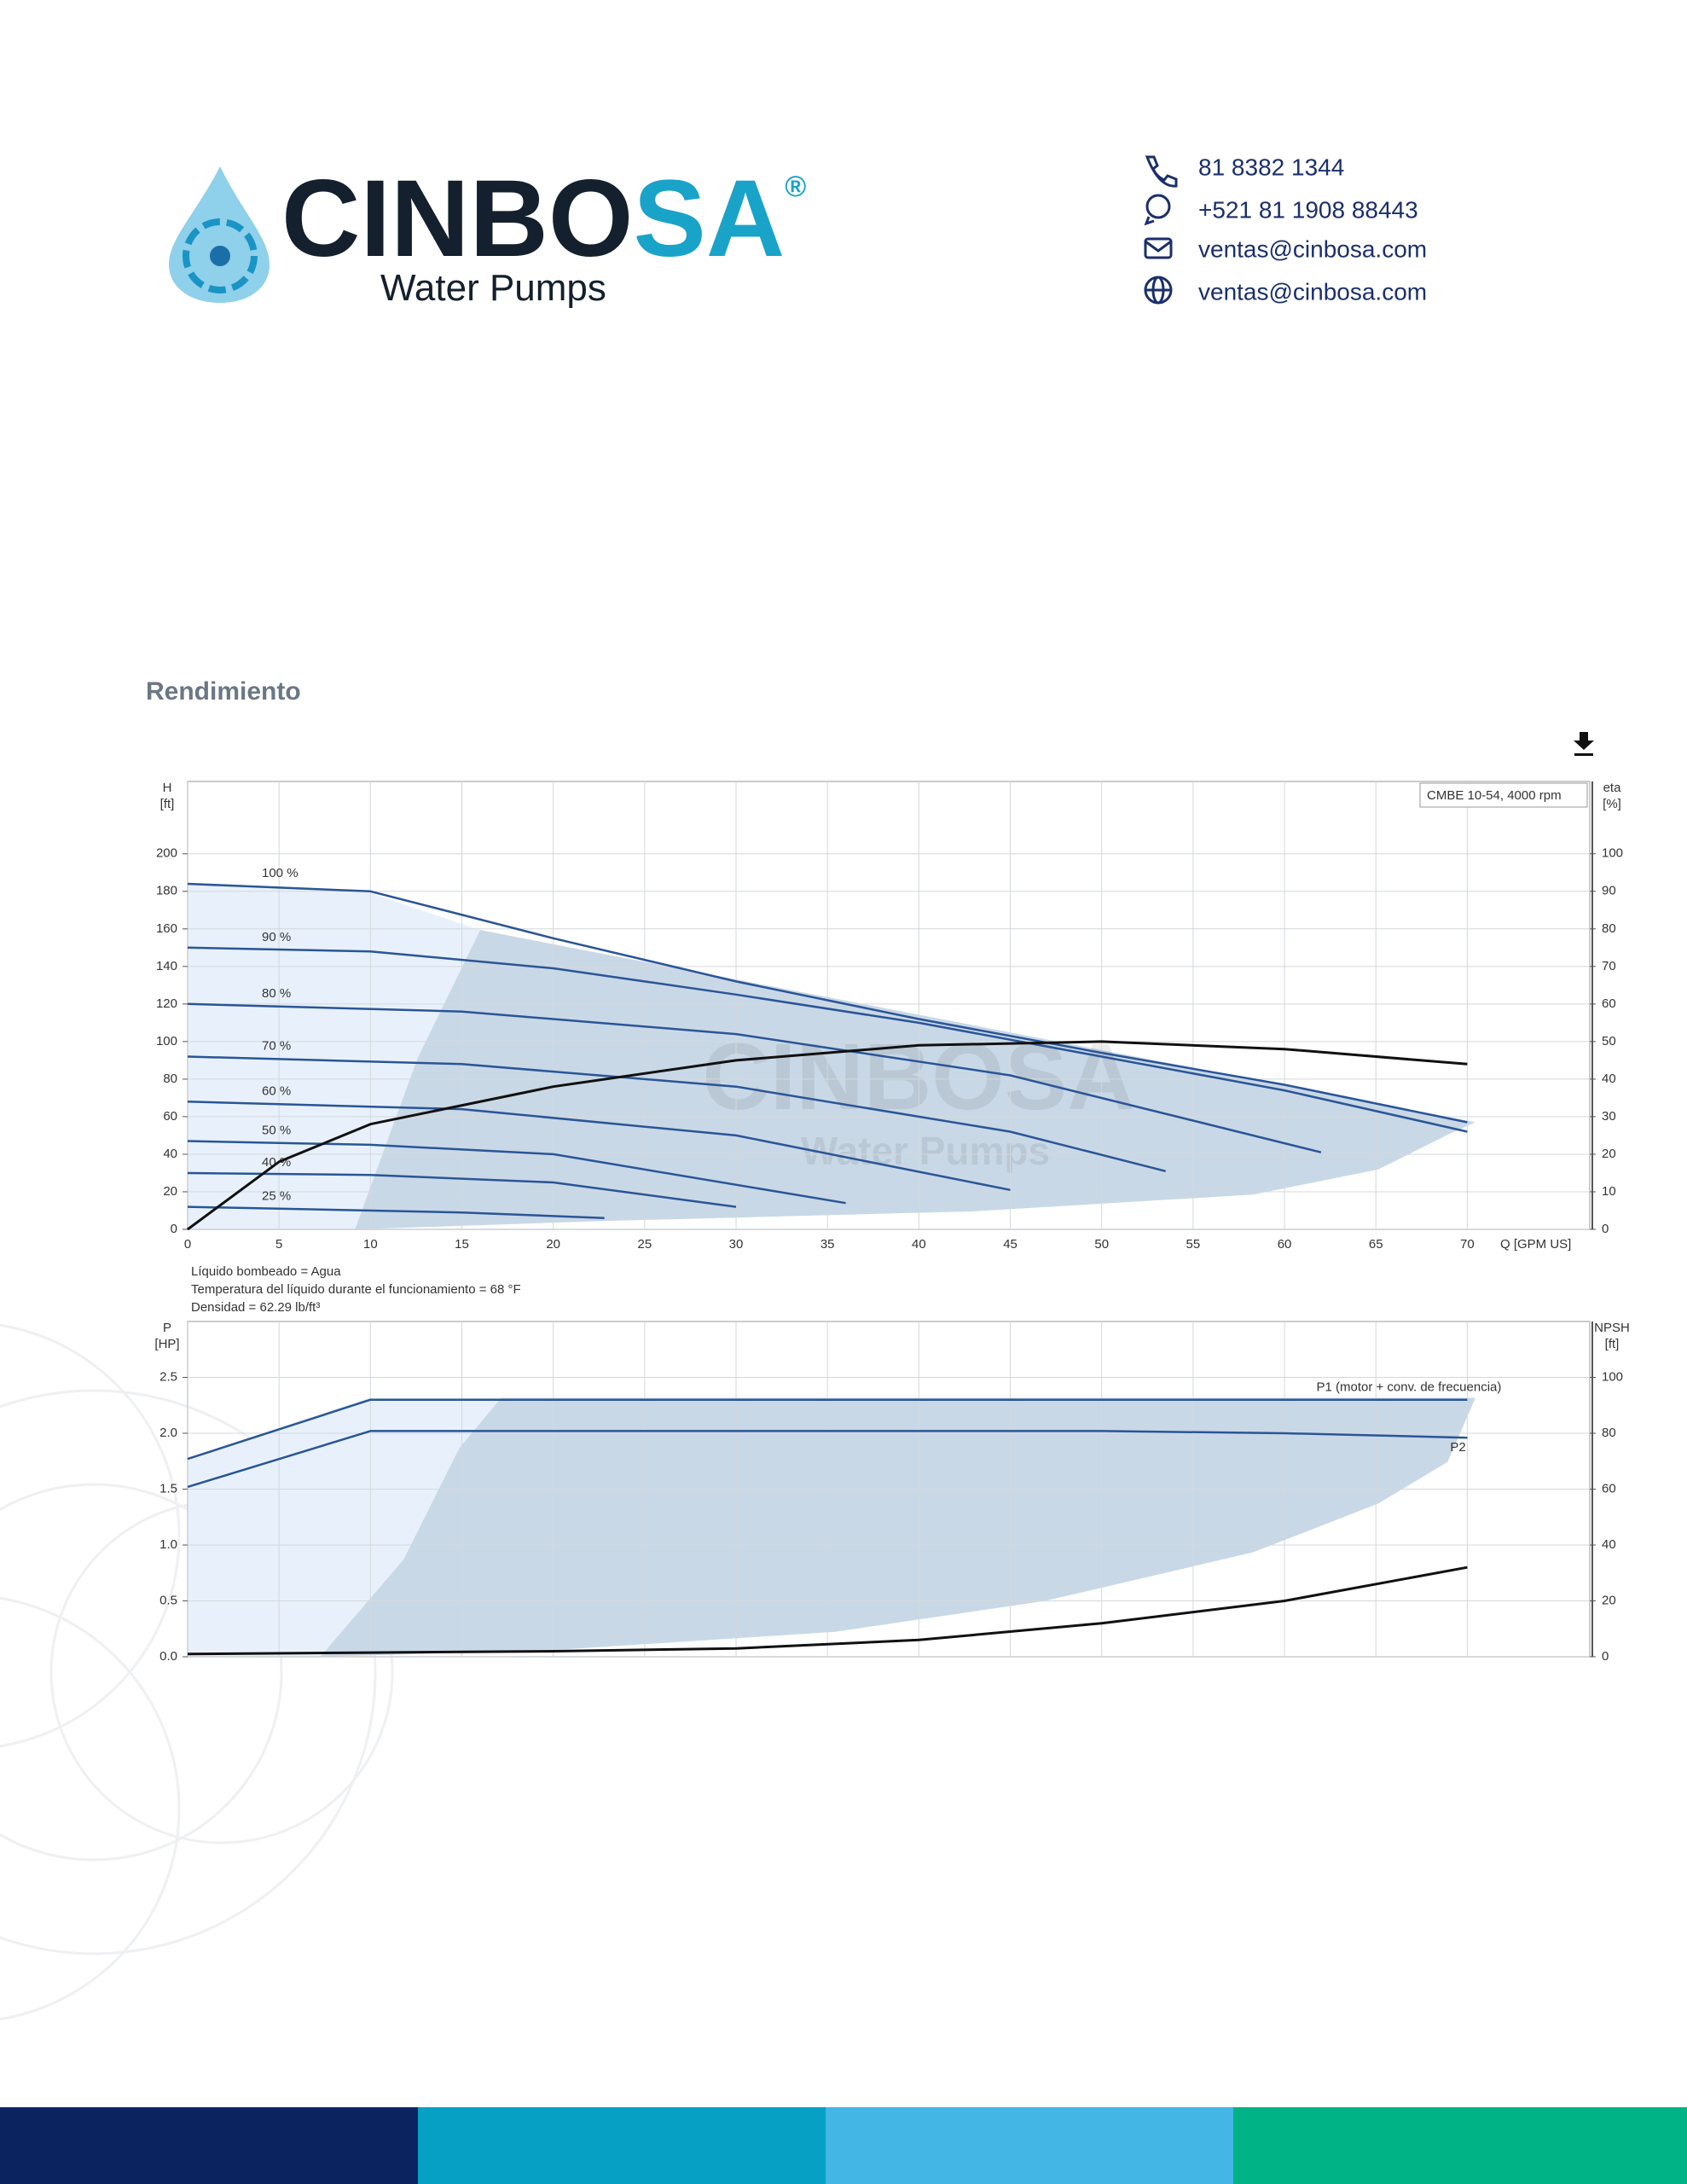  Describe the element at coordinates (1376, 1245) in the screenshot. I see `x-tick-label: 65` at that location.